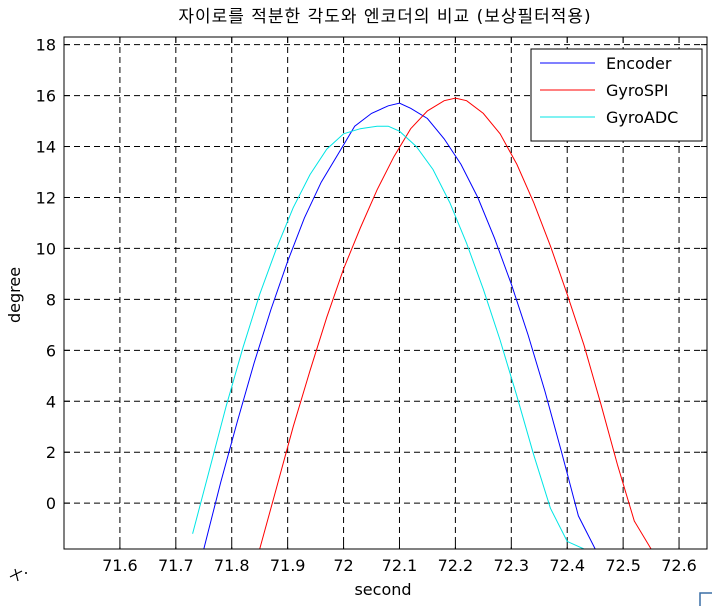  I want to click on y-tick-label: 2, so click(51, 452).